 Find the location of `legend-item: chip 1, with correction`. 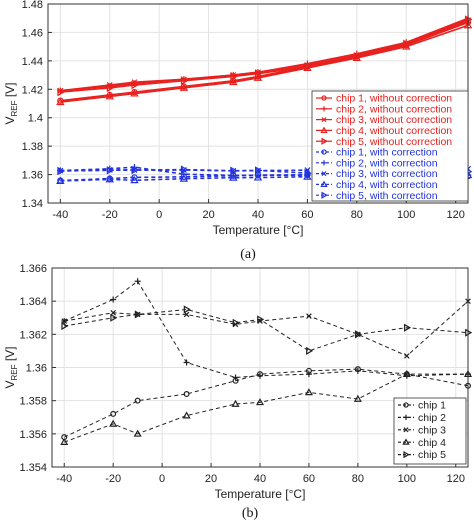

legend-item: chip 1, with correction is located at coordinates (377, 153).